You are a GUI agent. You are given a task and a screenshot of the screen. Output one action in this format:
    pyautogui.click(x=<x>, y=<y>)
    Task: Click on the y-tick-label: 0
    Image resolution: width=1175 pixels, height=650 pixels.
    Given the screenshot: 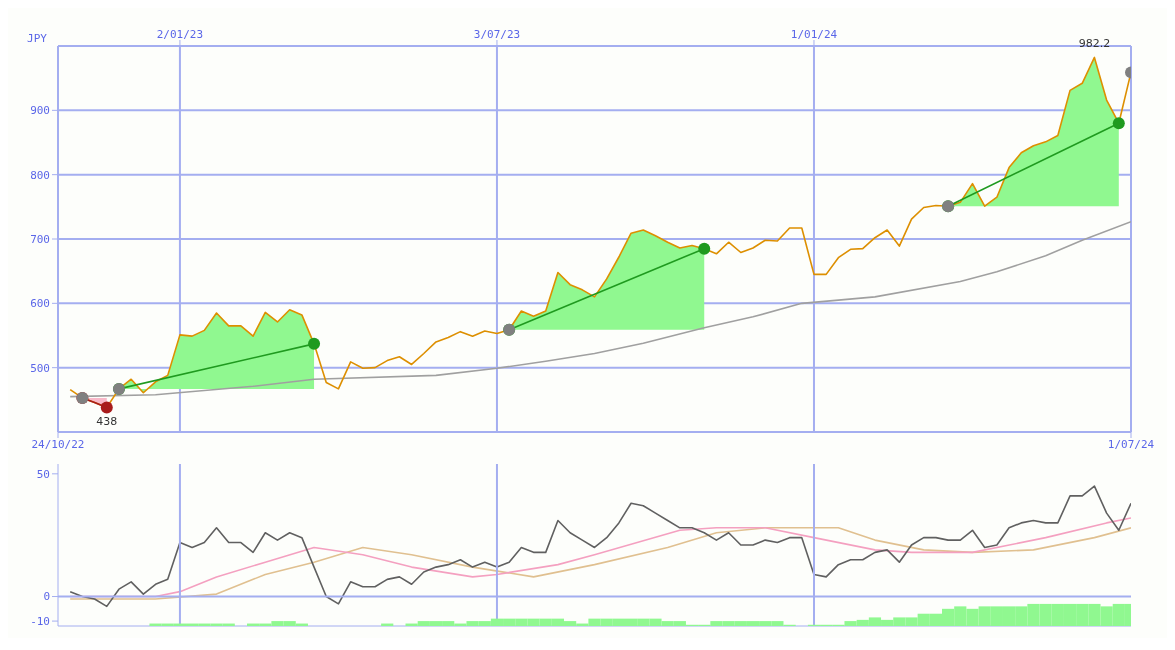 What is the action you would take?
    pyautogui.click(x=46, y=597)
    